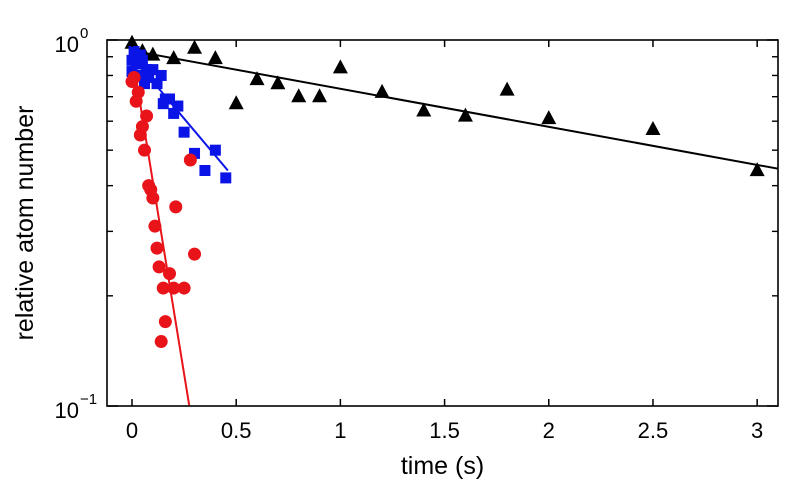 The image size is (789, 483). What do you see at coordinates (236, 430) in the screenshot?
I see `x-tick-label: 0.5` at bounding box center [236, 430].